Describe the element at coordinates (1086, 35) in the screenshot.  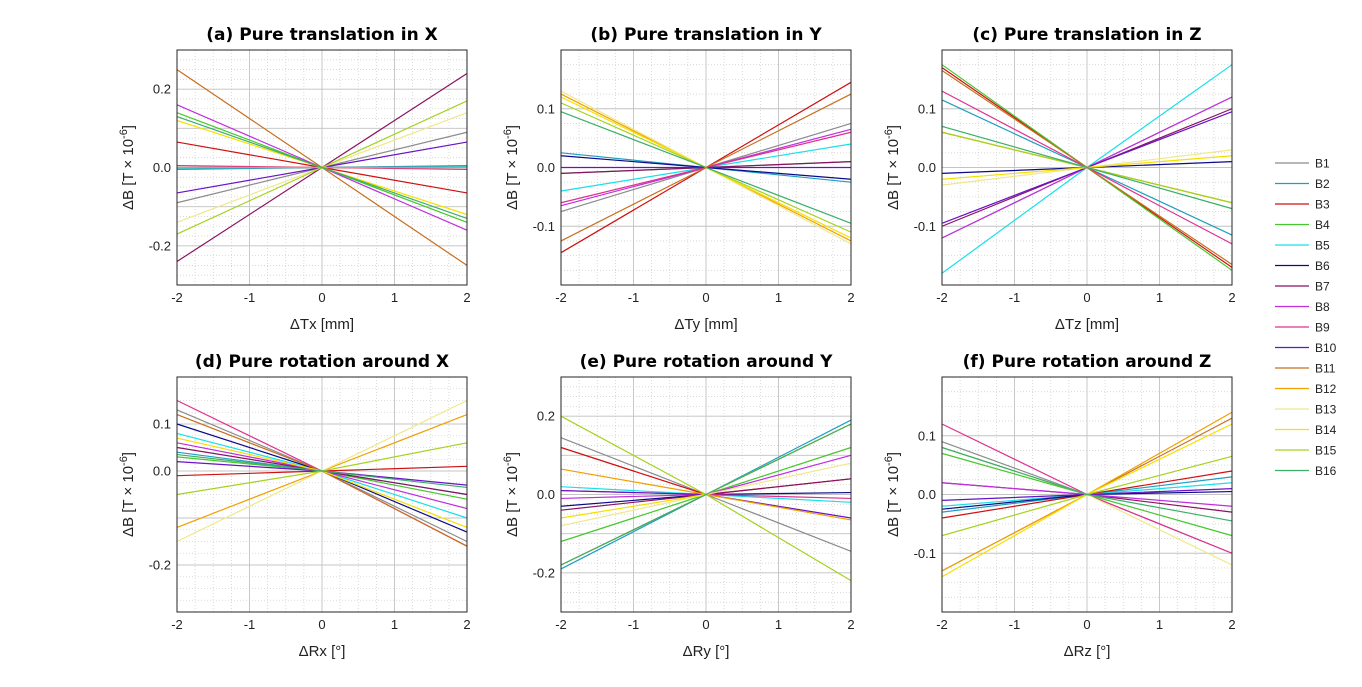
I see `chart-title: (c) Pure translation in Z` at that location.